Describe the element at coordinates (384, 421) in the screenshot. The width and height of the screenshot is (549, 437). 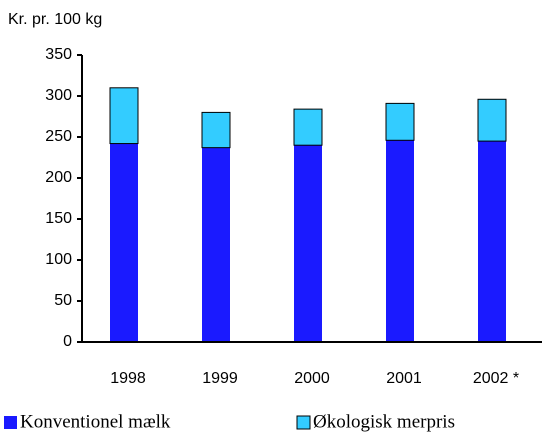
I see `legend-label: Økologisk merpris` at that location.